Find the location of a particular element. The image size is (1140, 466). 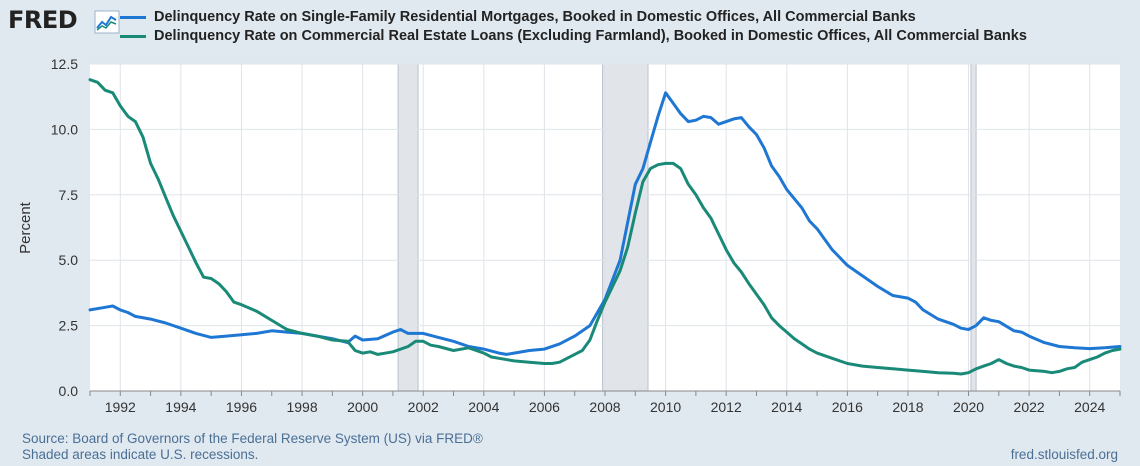

x-tick-label-9: 2010 is located at coordinates (665, 407).